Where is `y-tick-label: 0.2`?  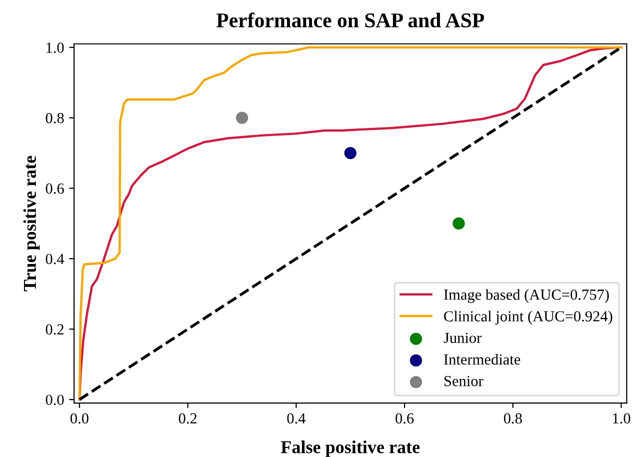 y-tick-label: 0.2 is located at coordinates (55, 329).